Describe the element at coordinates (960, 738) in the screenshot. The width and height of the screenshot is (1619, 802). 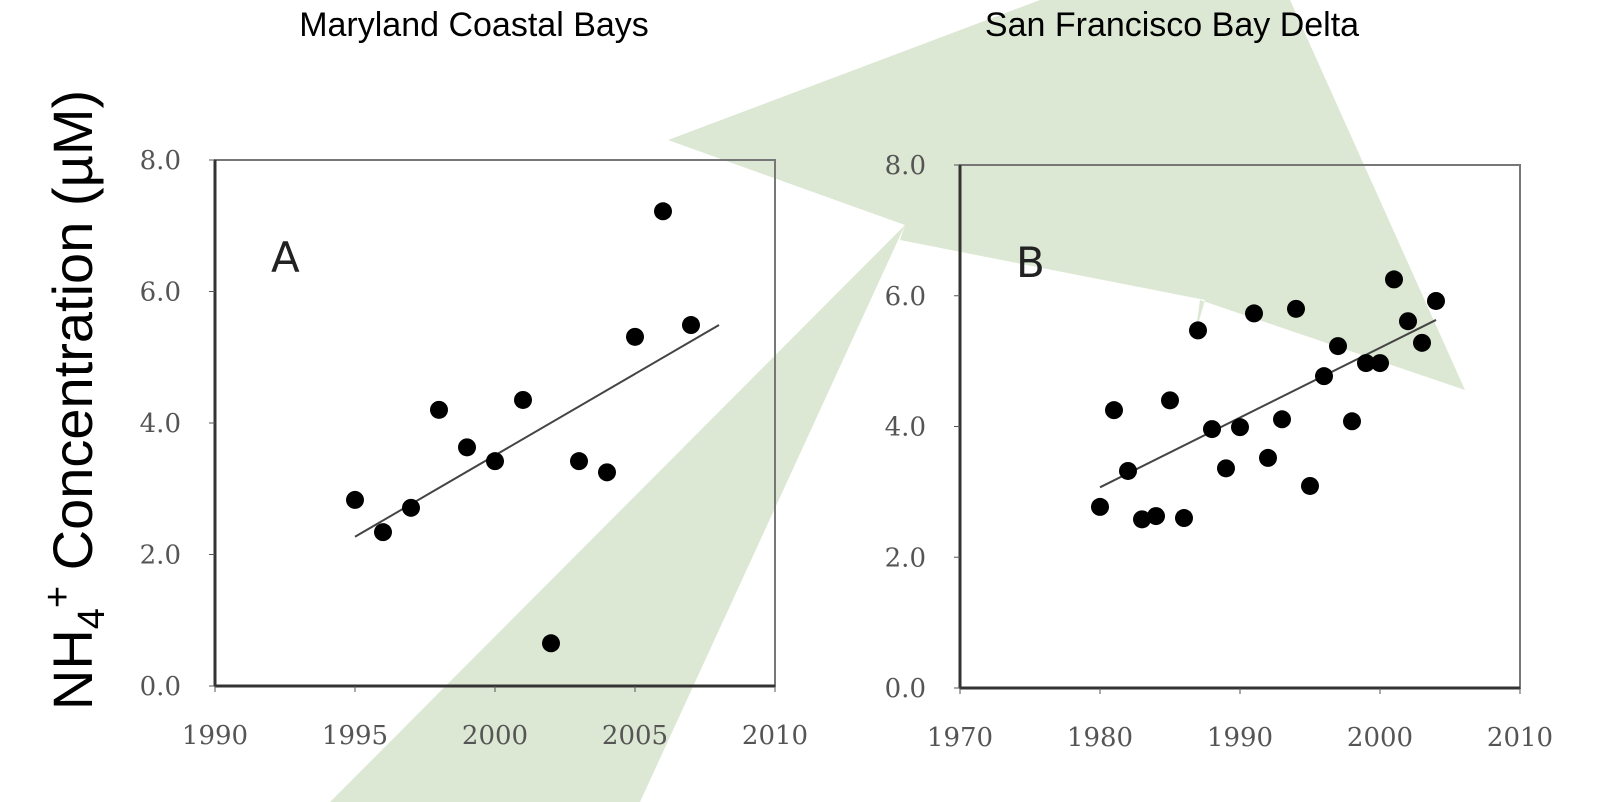
I see `x-tick-label: 1970` at that location.